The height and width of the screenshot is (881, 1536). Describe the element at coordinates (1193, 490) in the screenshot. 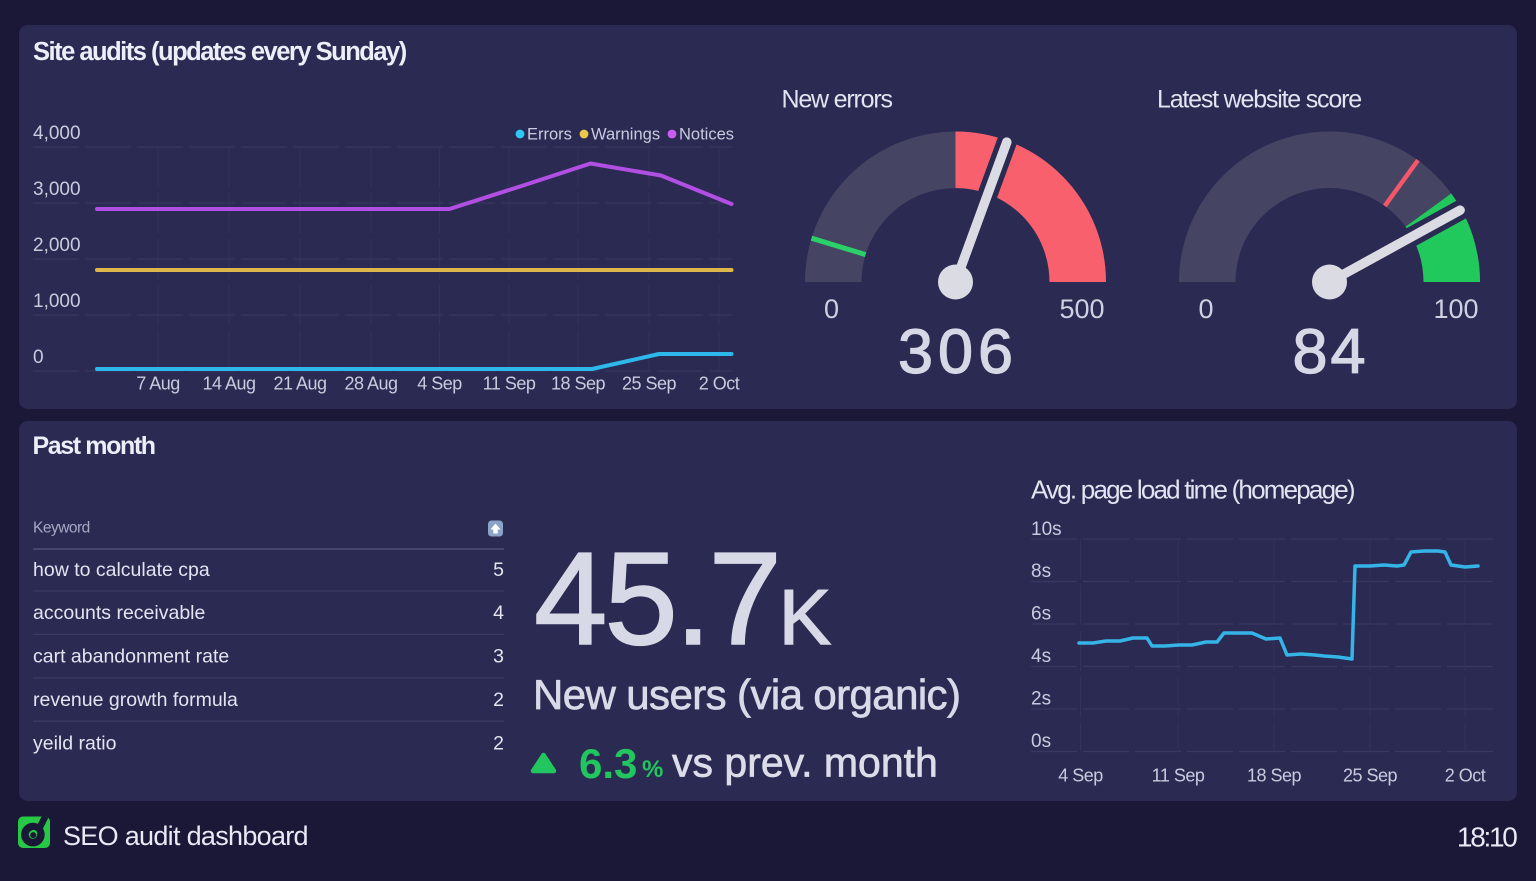

I see `svg-text: Avg. page load time (homepage)` at that location.